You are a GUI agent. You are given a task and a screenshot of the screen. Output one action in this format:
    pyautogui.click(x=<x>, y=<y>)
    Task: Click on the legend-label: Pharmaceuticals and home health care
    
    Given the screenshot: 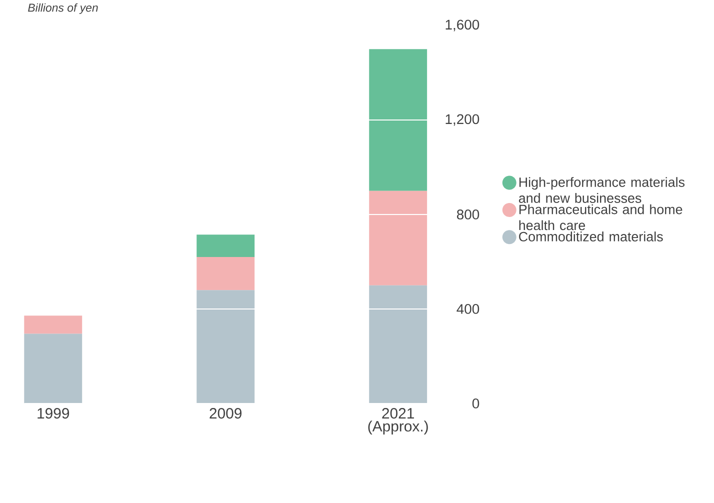 What is the action you would take?
    pyautogui.click(x=600, y=217)
    